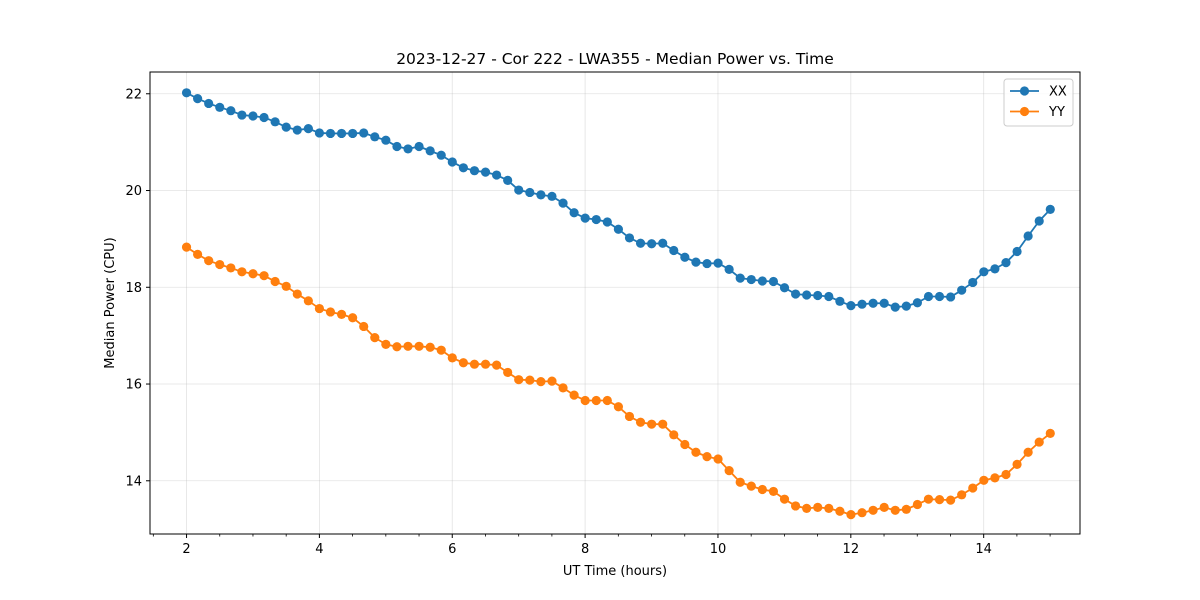 The image size is (1200, 600). Describe the element at coordinates (585, 549) in the screenshot. I see `x-tick-label: 8` at that location.